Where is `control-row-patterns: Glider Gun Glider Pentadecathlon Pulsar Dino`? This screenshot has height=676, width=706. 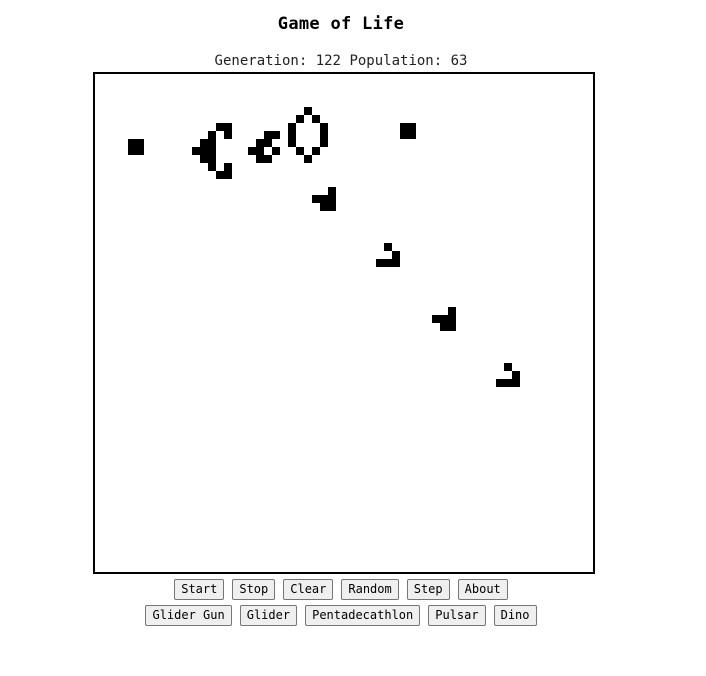 control-row-patterns: Glider Gun Glider Pentadecathlon Pulsar Dino is located at coordinates (341, 615).